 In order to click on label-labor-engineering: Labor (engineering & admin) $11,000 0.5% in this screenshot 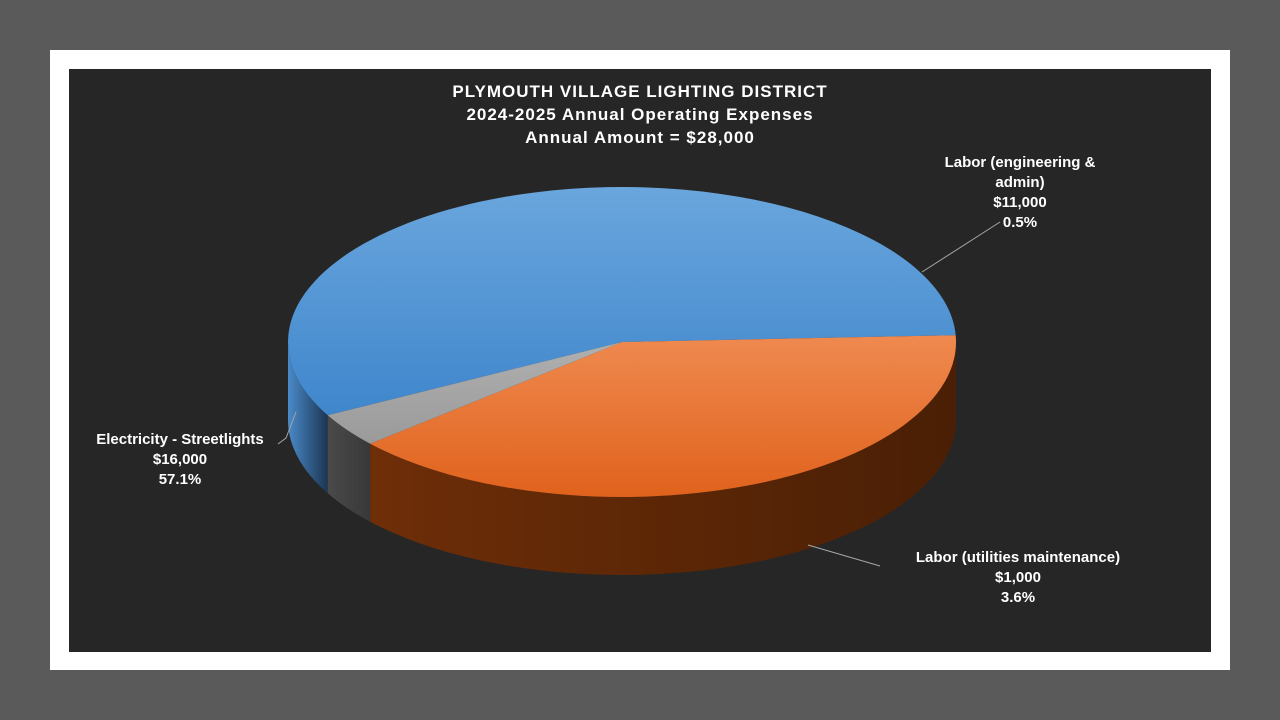, I will do `click(1020, 193)`.